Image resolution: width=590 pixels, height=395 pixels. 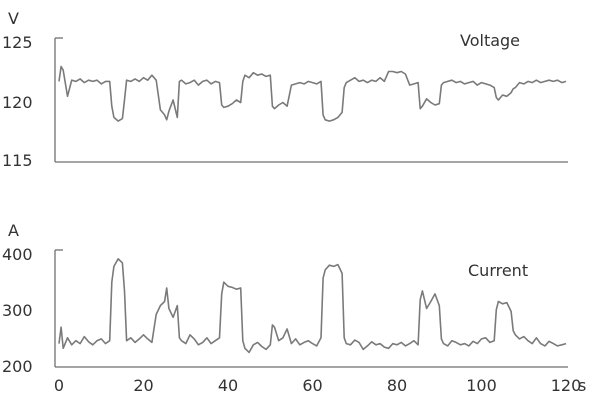 I want to click on x-tick-label-80: 80, so click(x=397, y=385).